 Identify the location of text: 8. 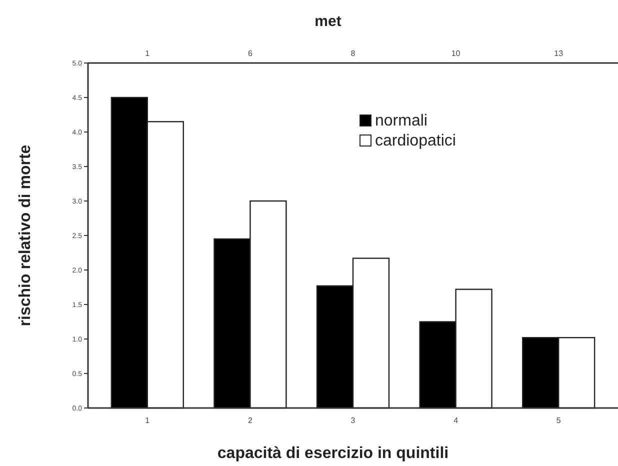
(353, 53).